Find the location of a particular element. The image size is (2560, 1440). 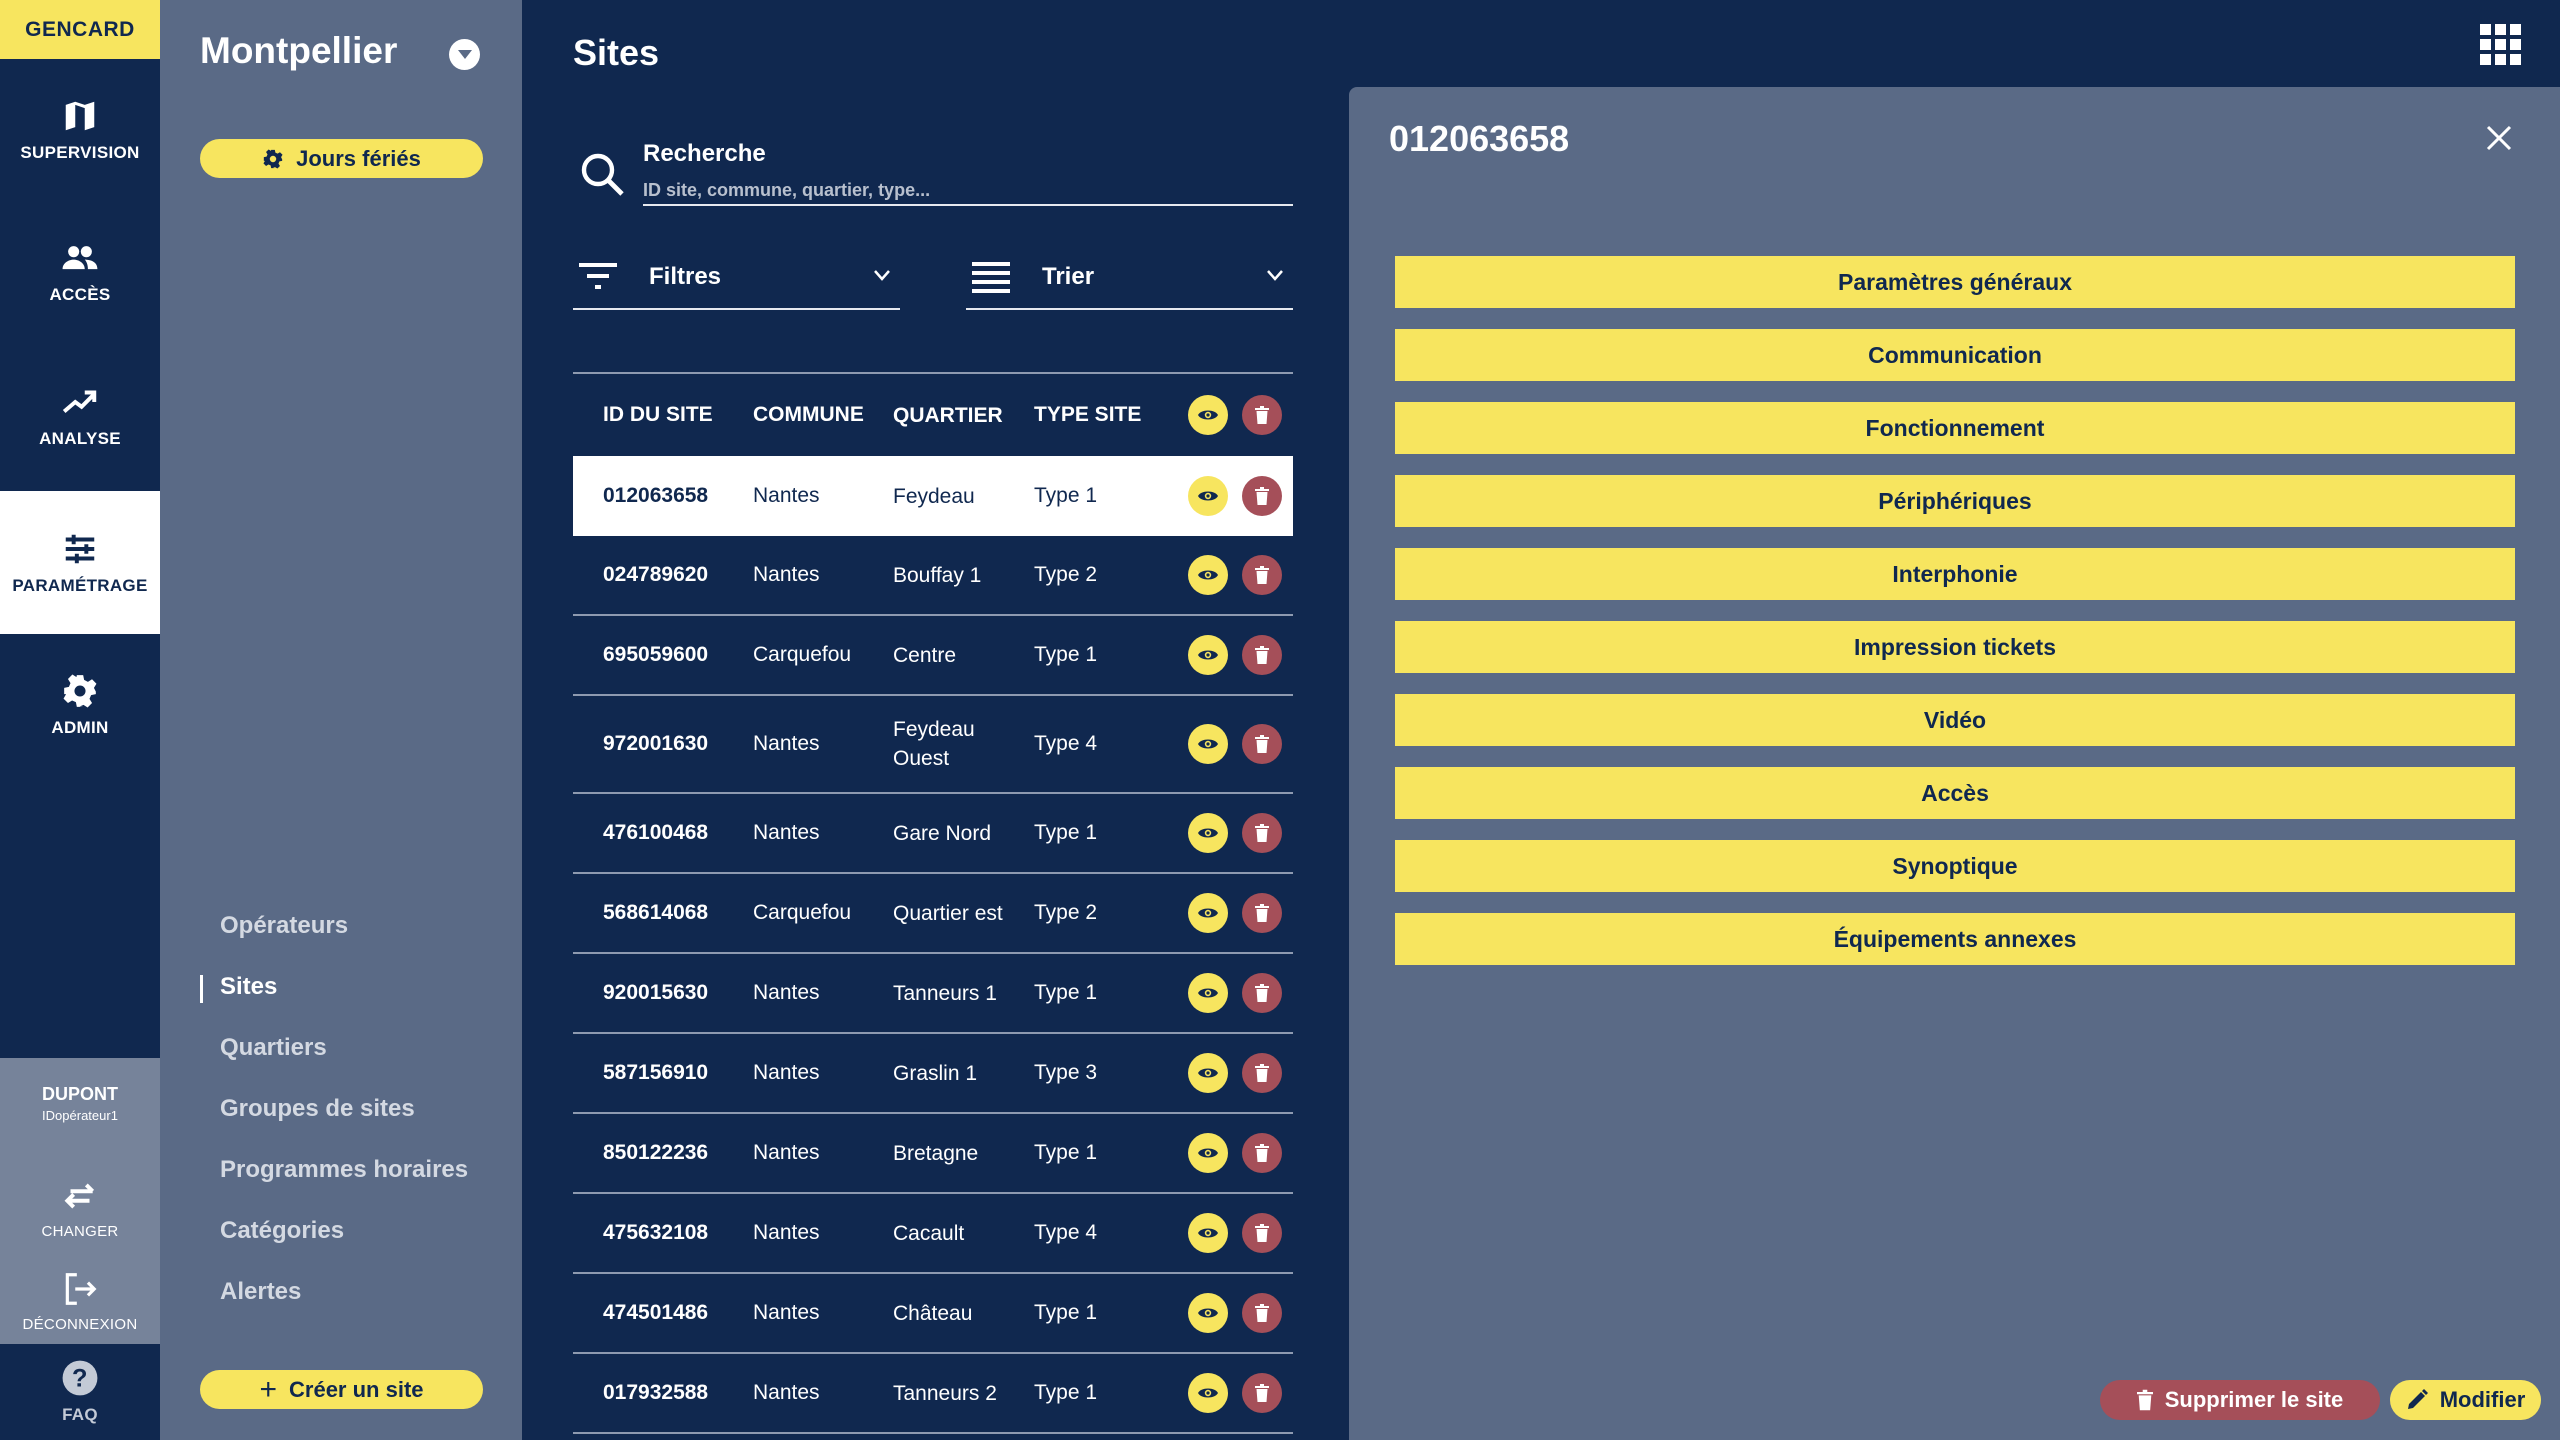

nav-sites: Sites is located at coordinates (238, 988).